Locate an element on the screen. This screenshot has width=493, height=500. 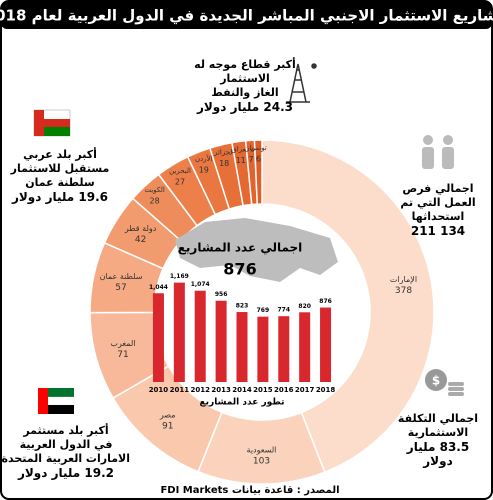
segment-value: 11 is located at coordinates (241, 160).